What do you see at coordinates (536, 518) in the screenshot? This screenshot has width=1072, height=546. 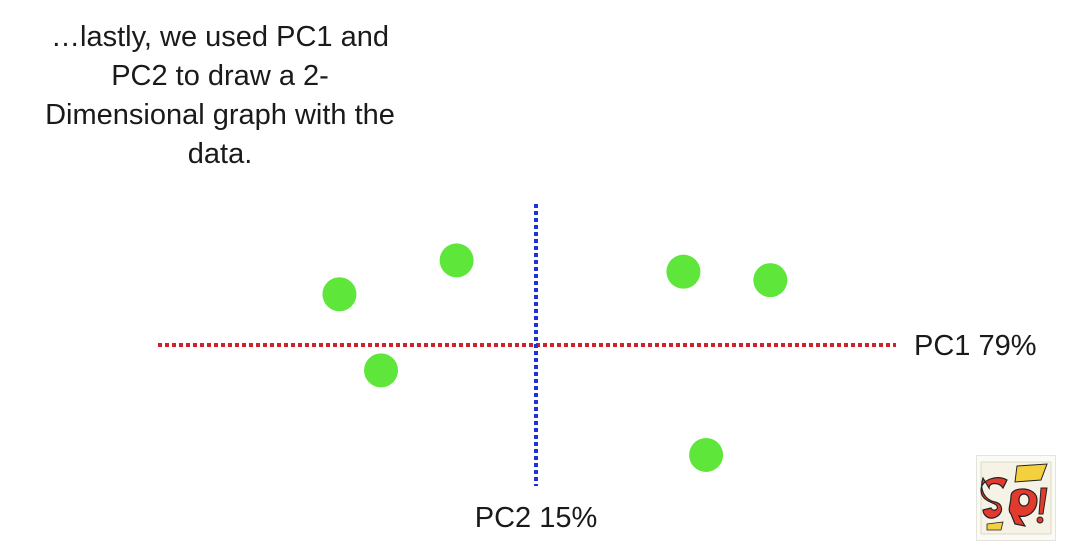 I see `pc2-axis-label: PC2 15%` at bounding box center [536, 518].